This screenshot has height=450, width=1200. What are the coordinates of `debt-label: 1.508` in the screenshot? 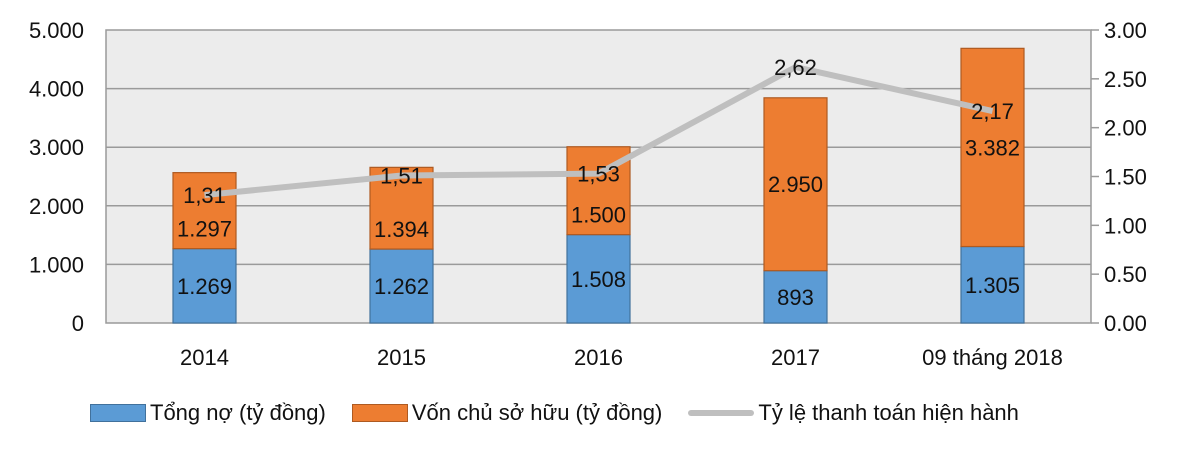 It's located at (598, 279).